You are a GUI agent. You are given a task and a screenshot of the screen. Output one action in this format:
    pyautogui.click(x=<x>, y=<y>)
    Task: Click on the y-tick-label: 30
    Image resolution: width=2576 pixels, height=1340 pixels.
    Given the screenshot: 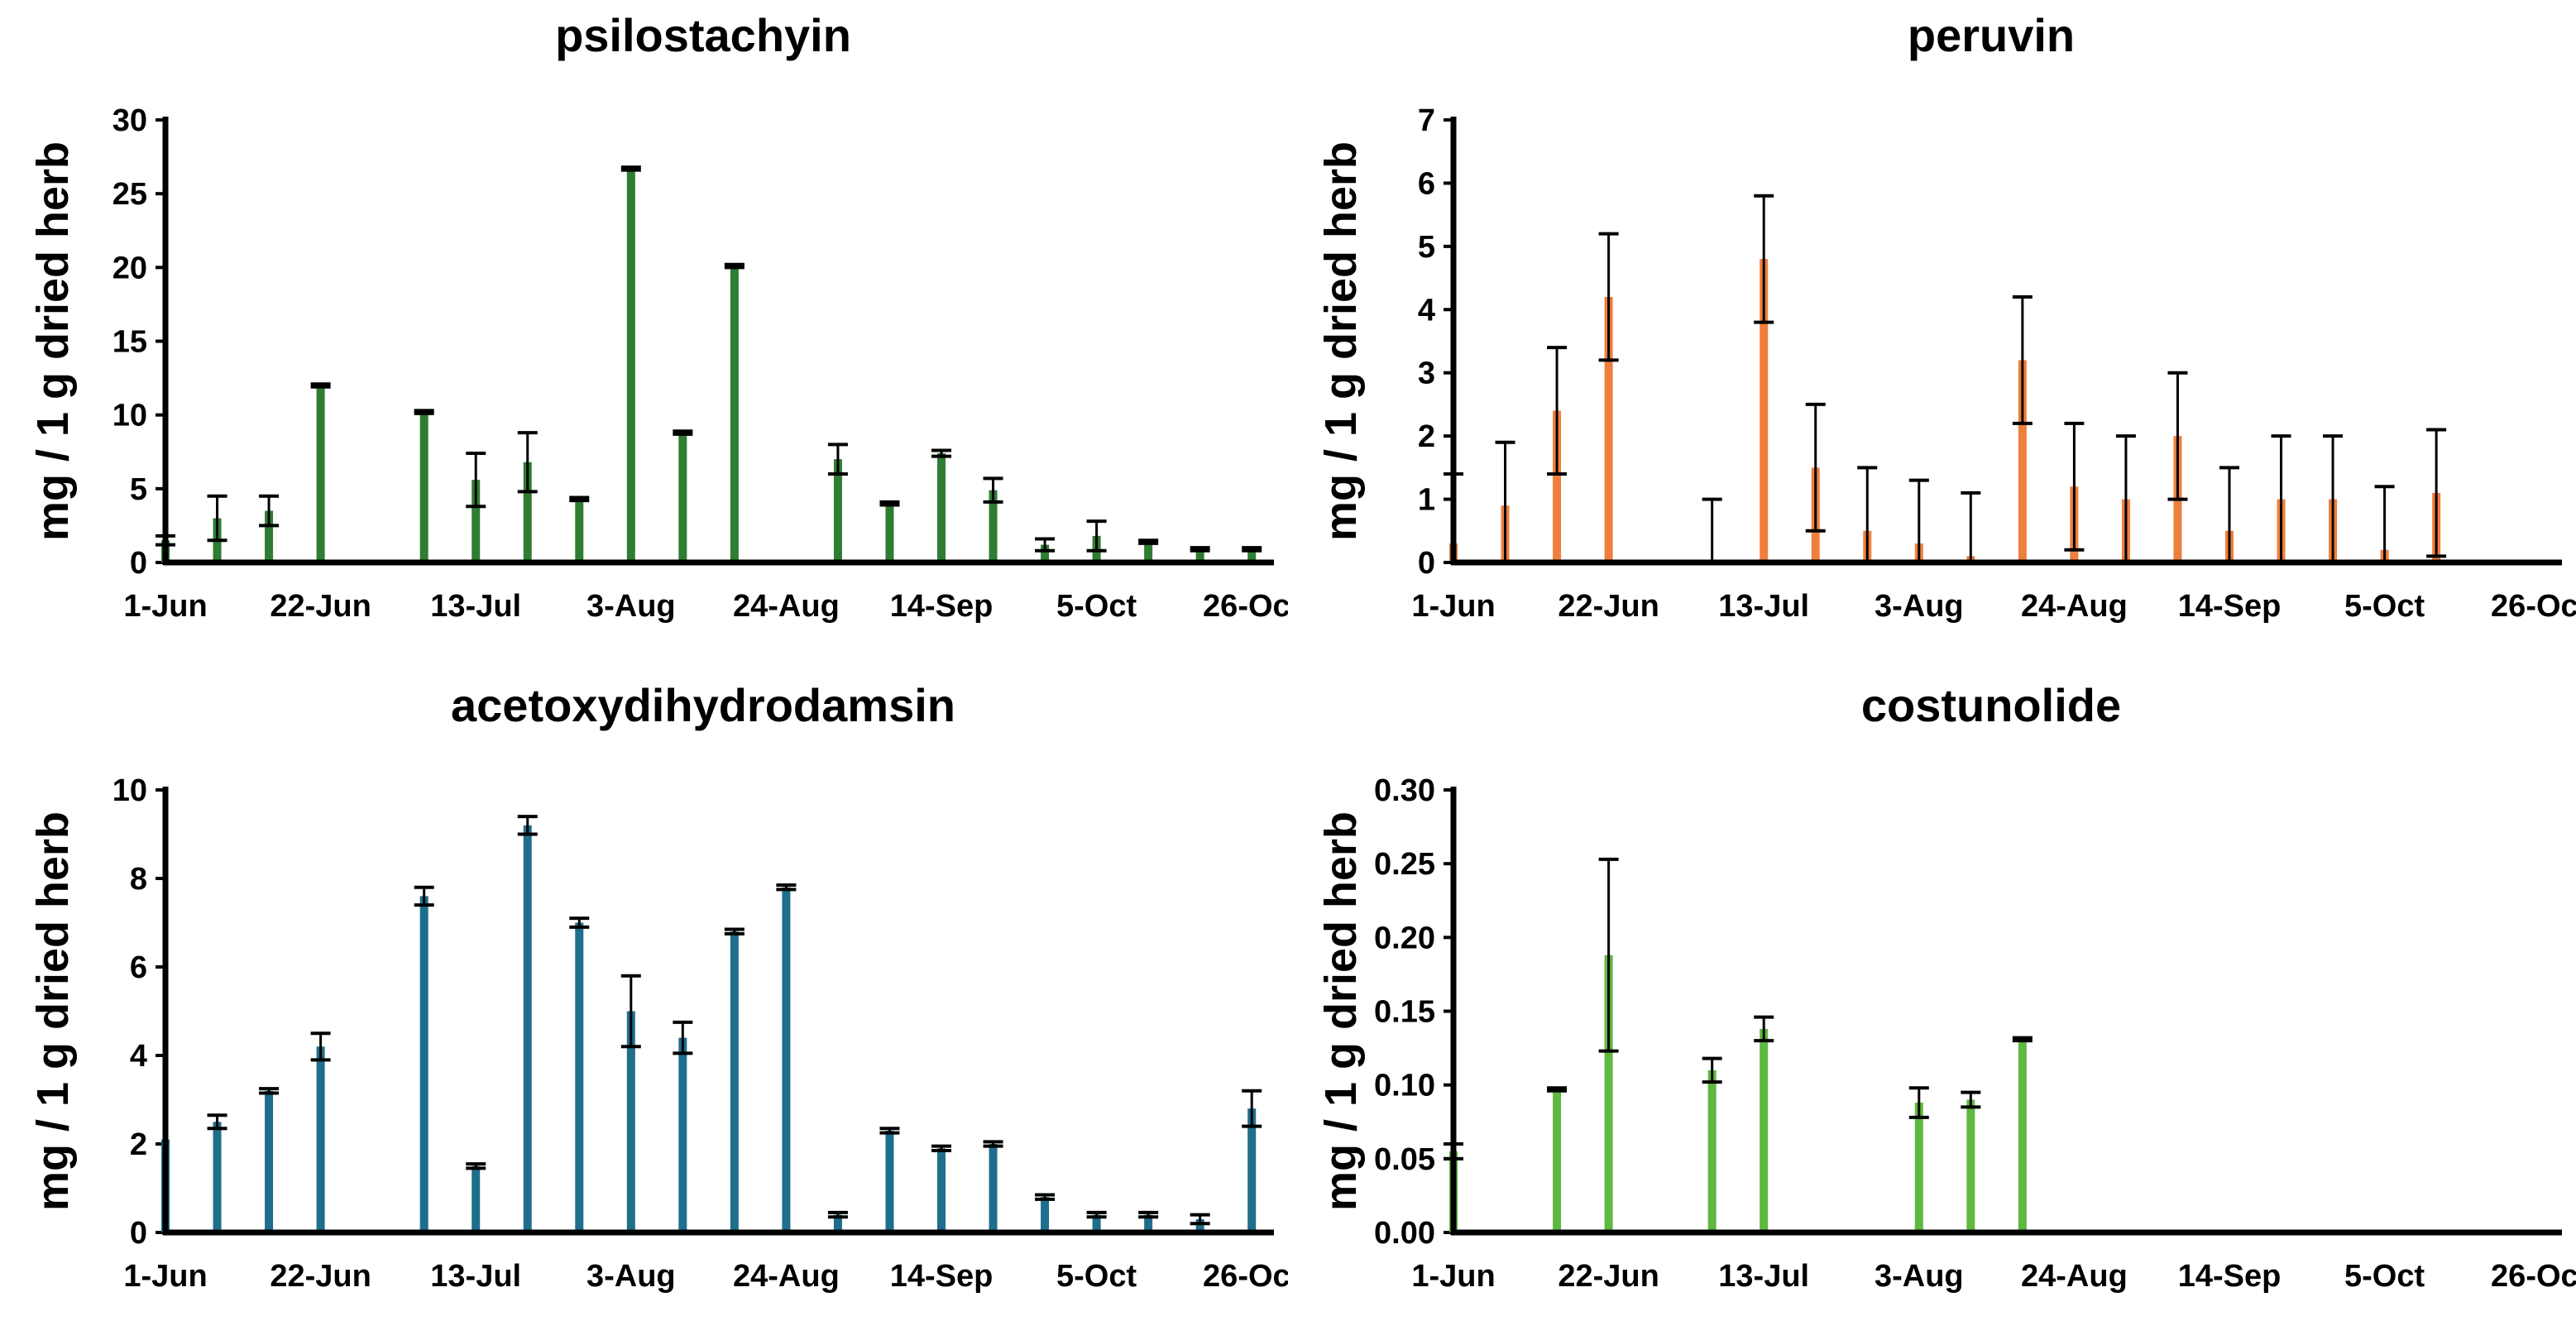 What is the action you would take?
    pyautogui.click(x=130, y=120)
    